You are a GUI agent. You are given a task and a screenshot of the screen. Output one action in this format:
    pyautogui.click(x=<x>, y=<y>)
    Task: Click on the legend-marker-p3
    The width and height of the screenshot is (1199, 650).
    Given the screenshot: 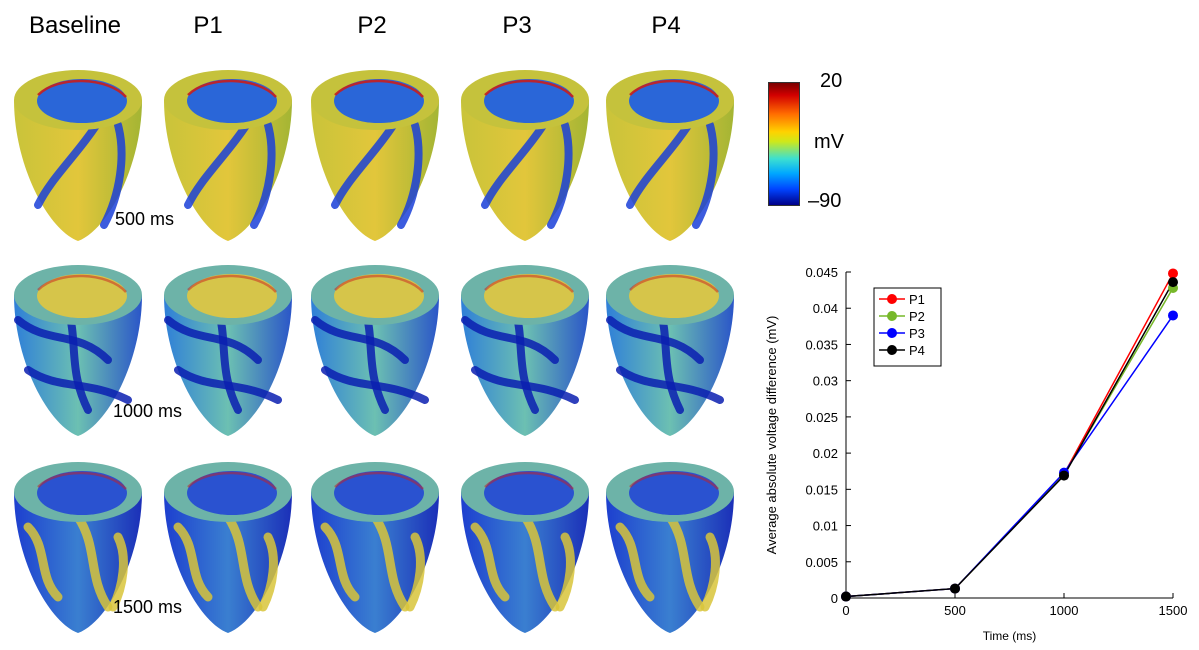 What is the action you would take?
    pyautogui.click(x=892, y=333)
    